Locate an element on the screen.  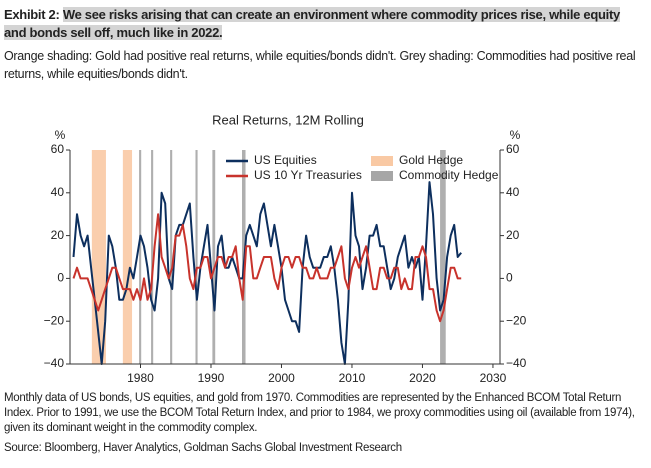
x-tick-label: 2030 is located at coordinates (493, 378).